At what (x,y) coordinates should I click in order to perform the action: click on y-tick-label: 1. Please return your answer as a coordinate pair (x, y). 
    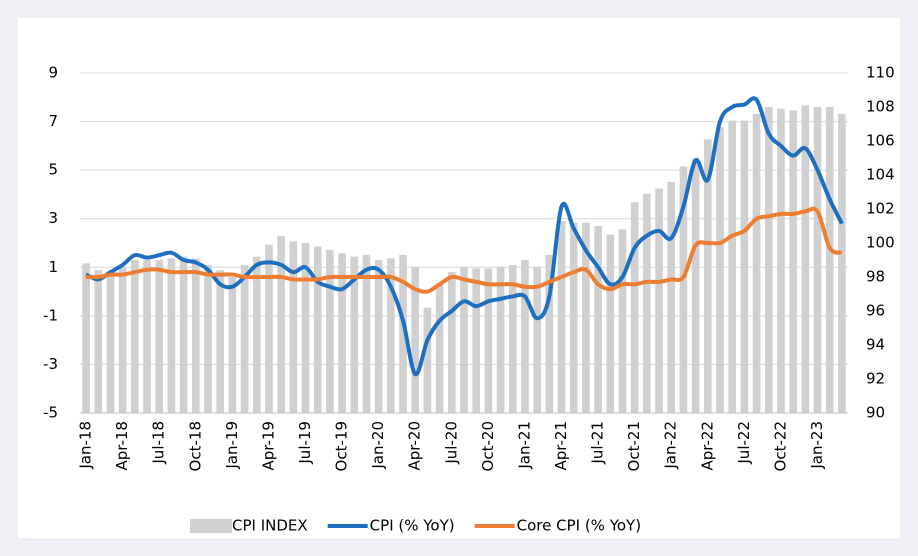
    Looking at the image, I should click on (53, 267).